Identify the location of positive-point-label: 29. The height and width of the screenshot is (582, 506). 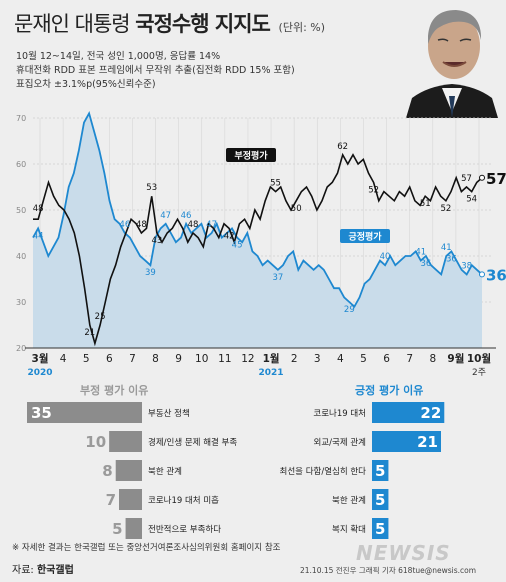
(349, 310).